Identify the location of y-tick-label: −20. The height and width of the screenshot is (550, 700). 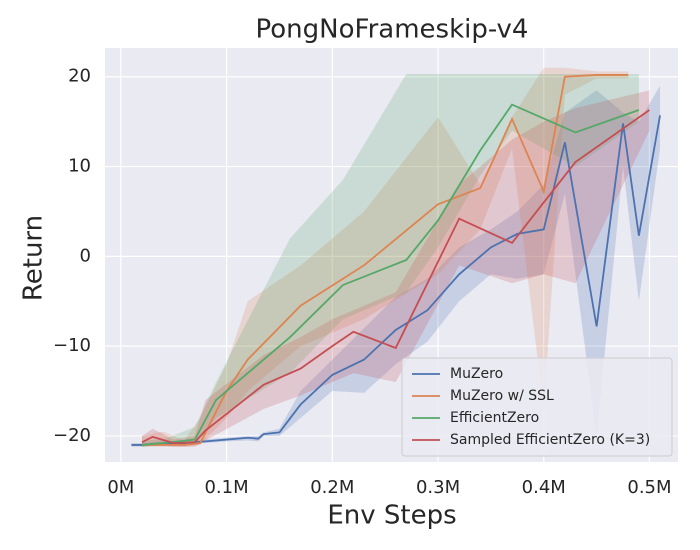
(72, 435).